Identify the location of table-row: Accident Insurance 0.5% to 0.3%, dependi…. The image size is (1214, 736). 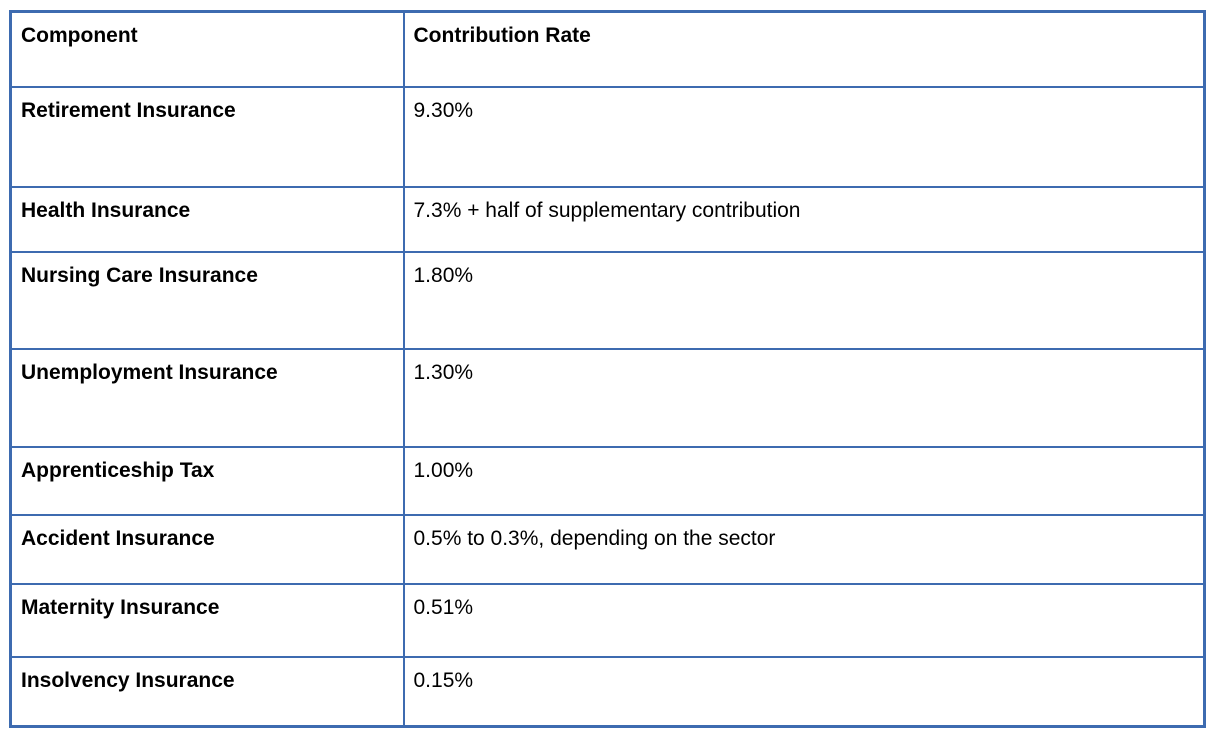
(607, 549).